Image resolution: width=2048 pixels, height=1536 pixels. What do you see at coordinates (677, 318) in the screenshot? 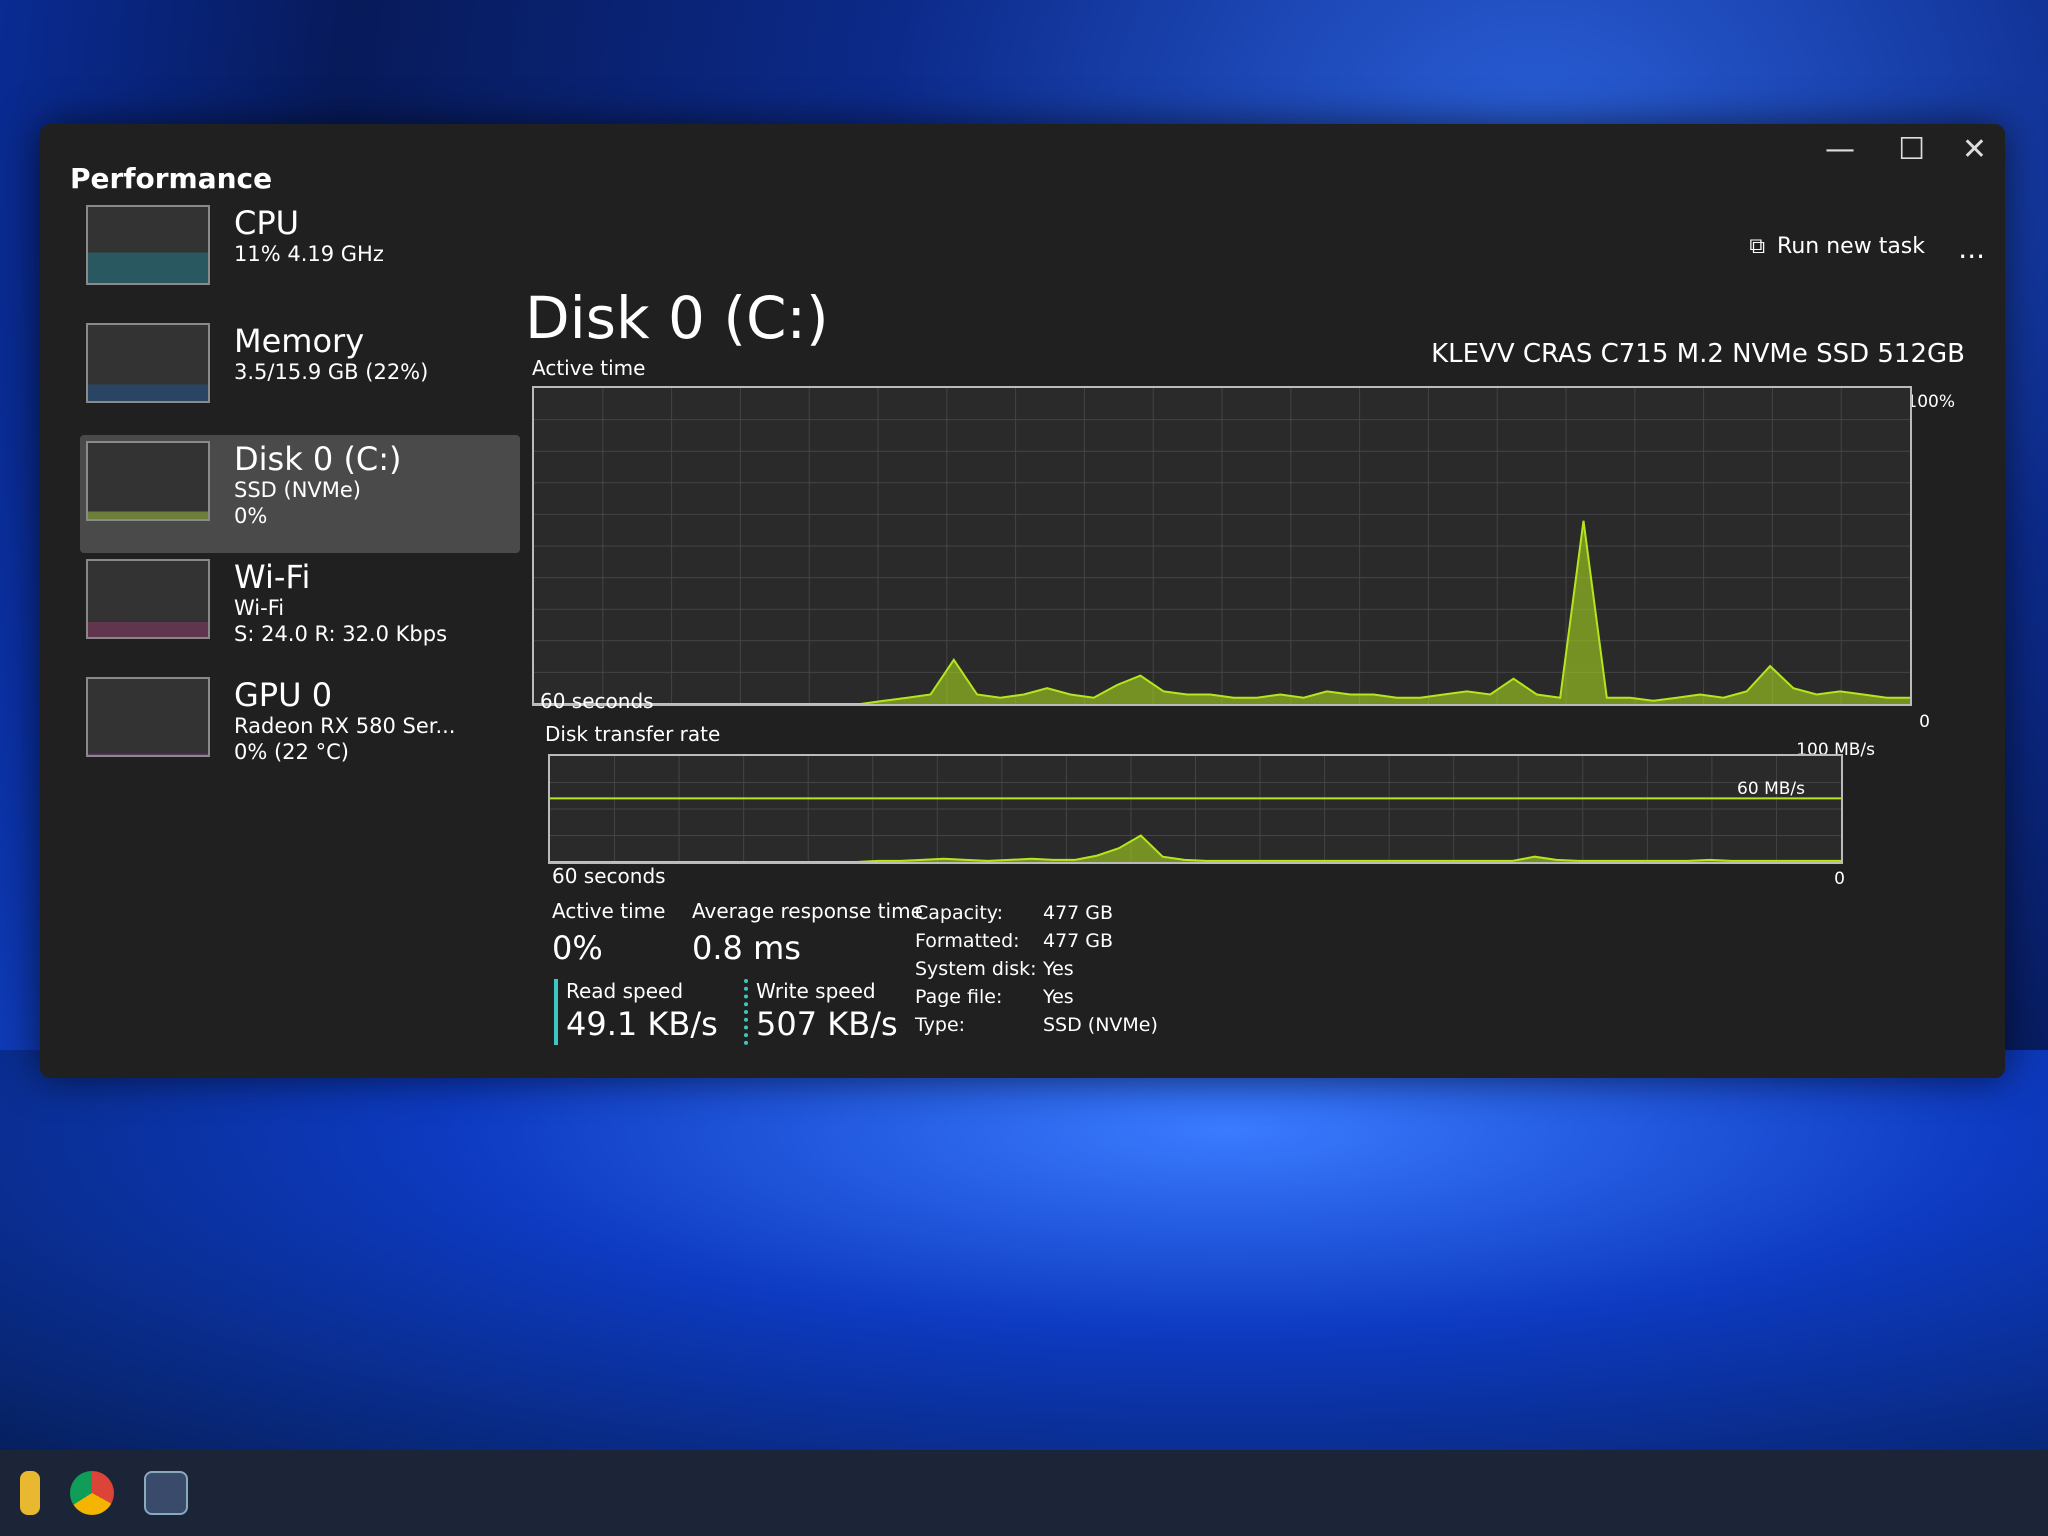
I see `page-title: Disk 0 (C:)` at bounding box center [677, 318].